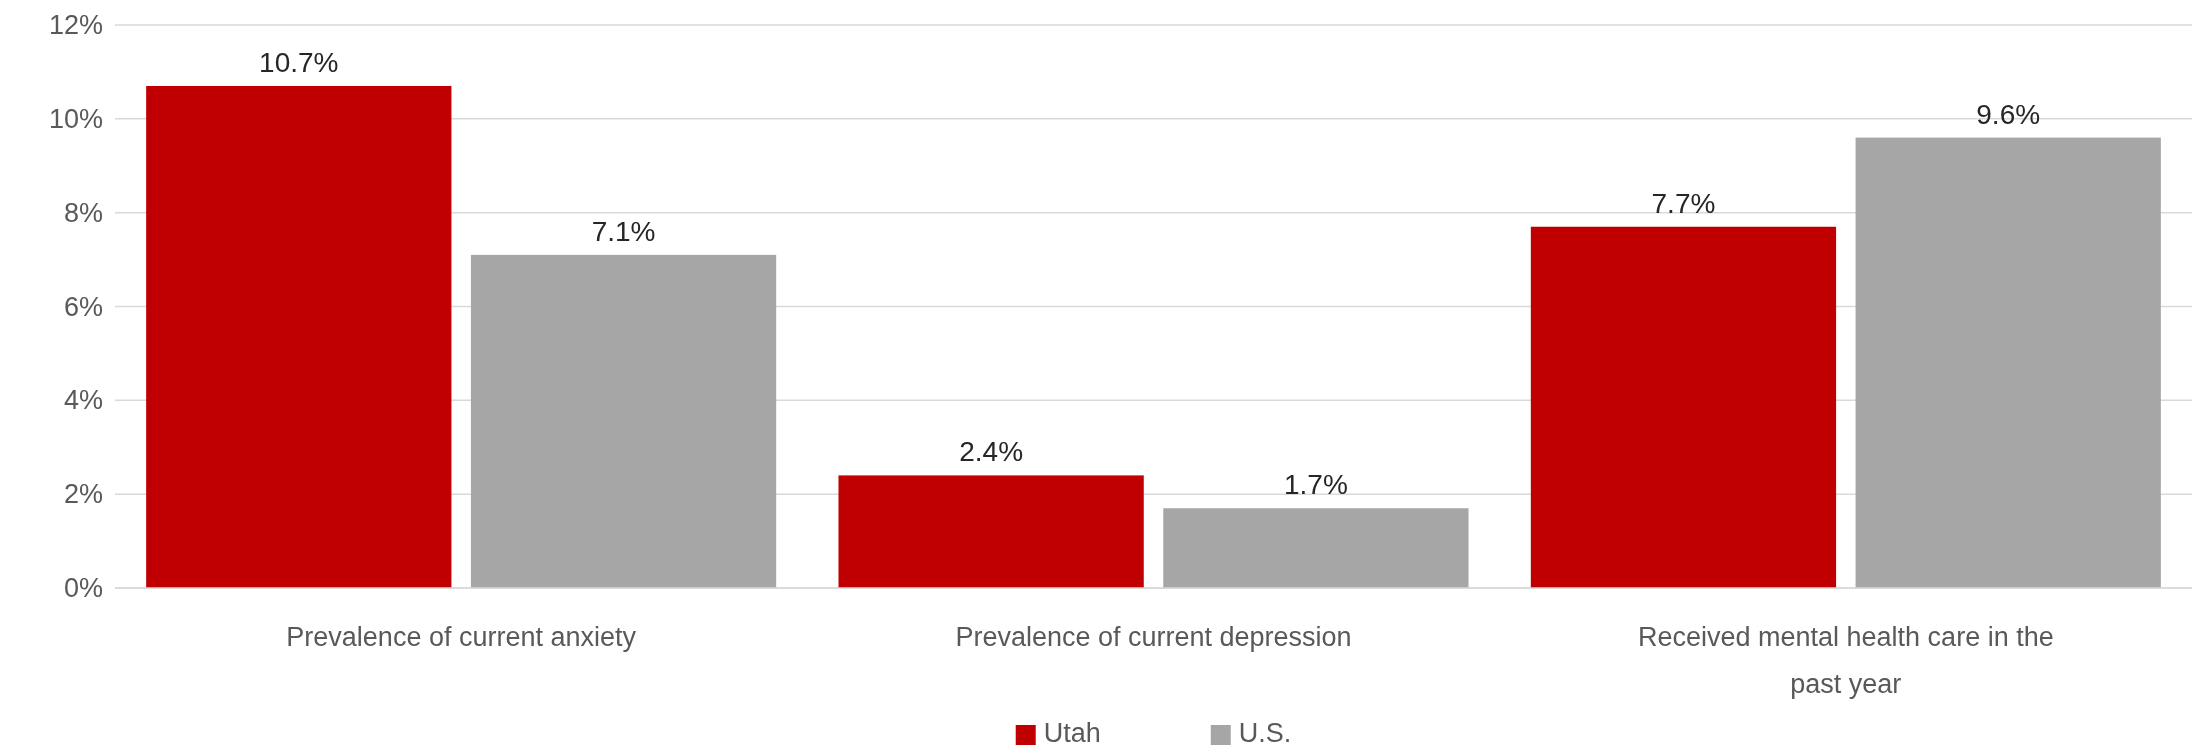  I want to click on text: 9.6%, so click(2008, 114).